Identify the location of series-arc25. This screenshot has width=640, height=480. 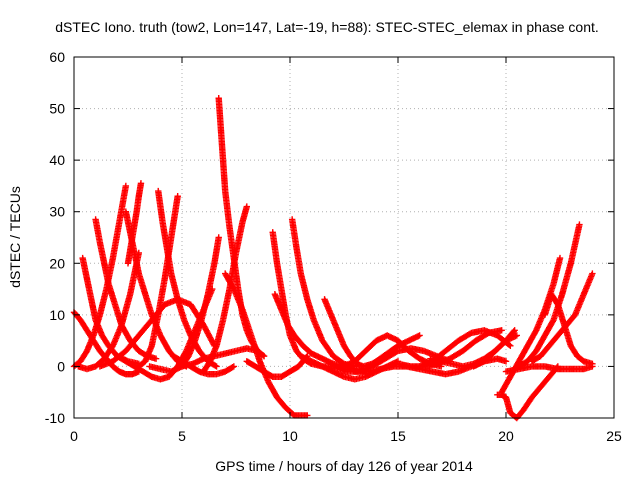
(392, 351).